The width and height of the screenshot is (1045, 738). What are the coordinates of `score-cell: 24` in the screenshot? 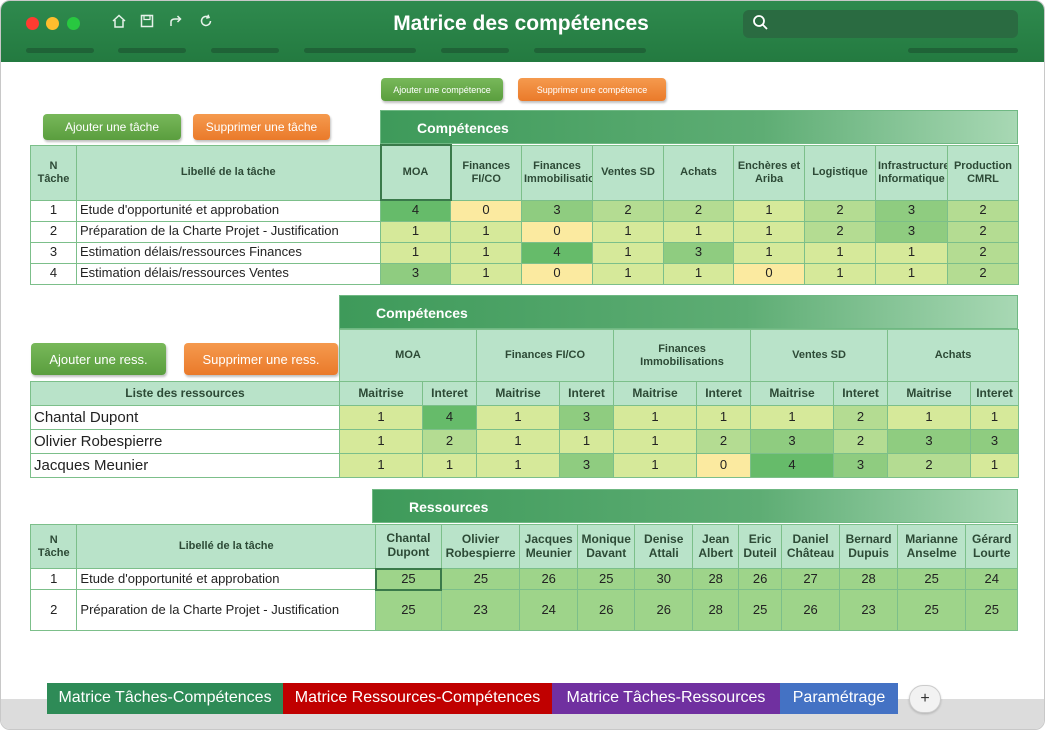 It's located at (548, 610).